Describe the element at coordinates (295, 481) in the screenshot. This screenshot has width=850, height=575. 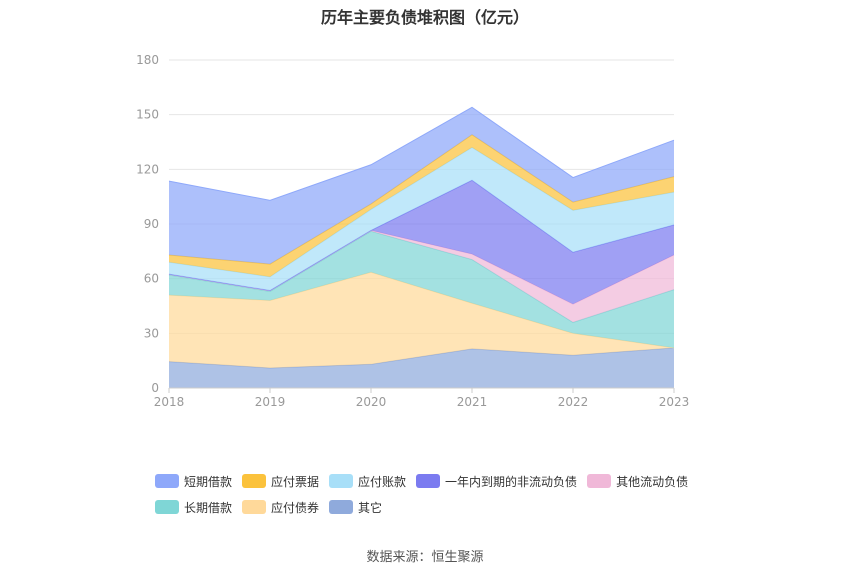
I see `legend-label: 应付票据` at that location.